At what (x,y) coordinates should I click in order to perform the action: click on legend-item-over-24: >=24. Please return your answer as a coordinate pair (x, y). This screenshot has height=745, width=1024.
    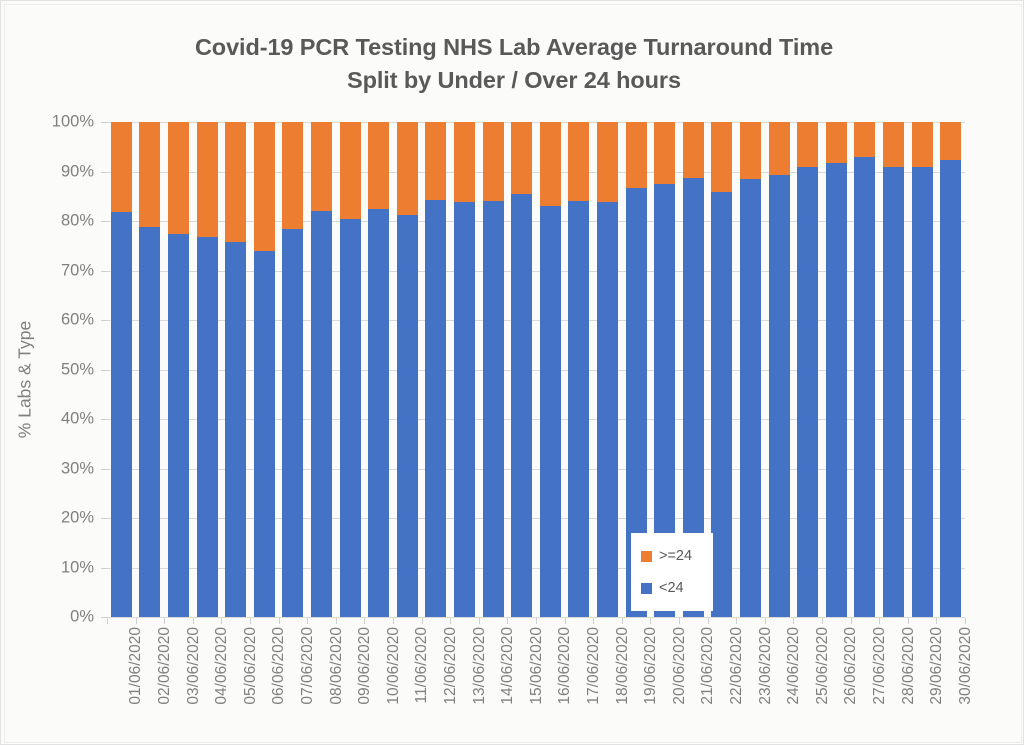
    Looking at the image, I should click on (677, 556).